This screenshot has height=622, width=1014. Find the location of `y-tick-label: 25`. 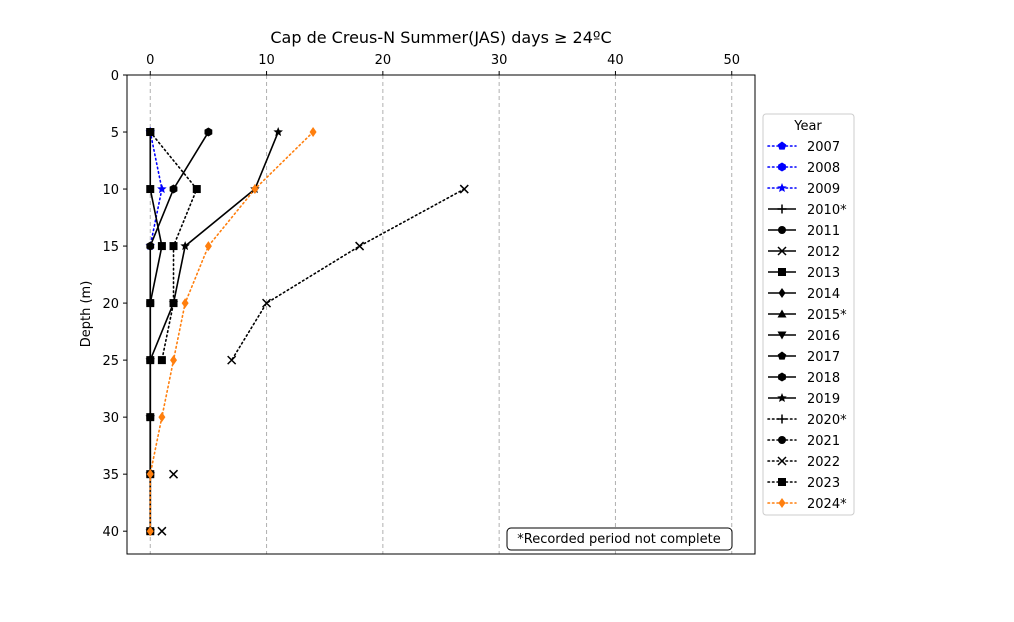

y-tick-label: 25 is located at coordinates (110, 361).